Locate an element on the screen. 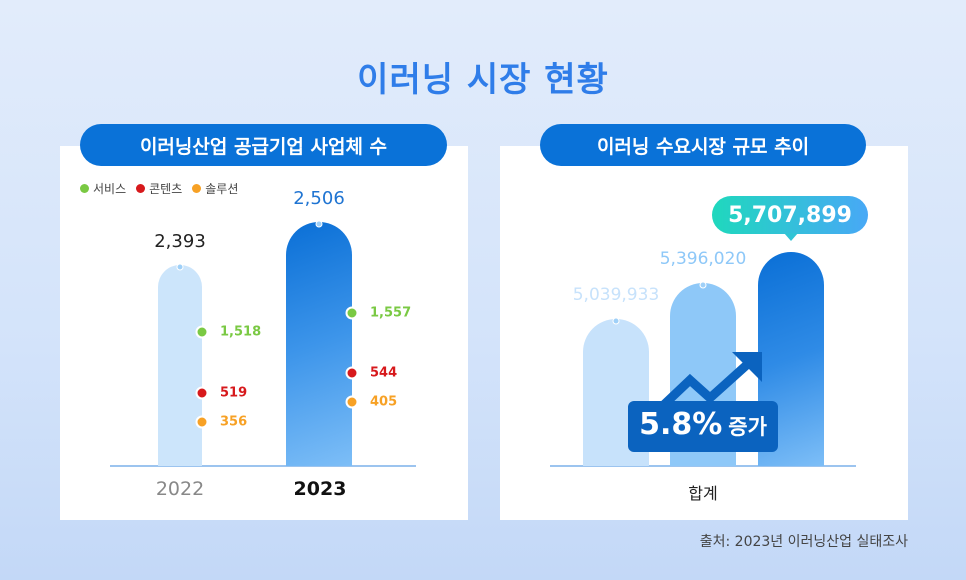  chart-legend: 서비스 콘텐츠 솔루션 is located at coordinates (159, 188).